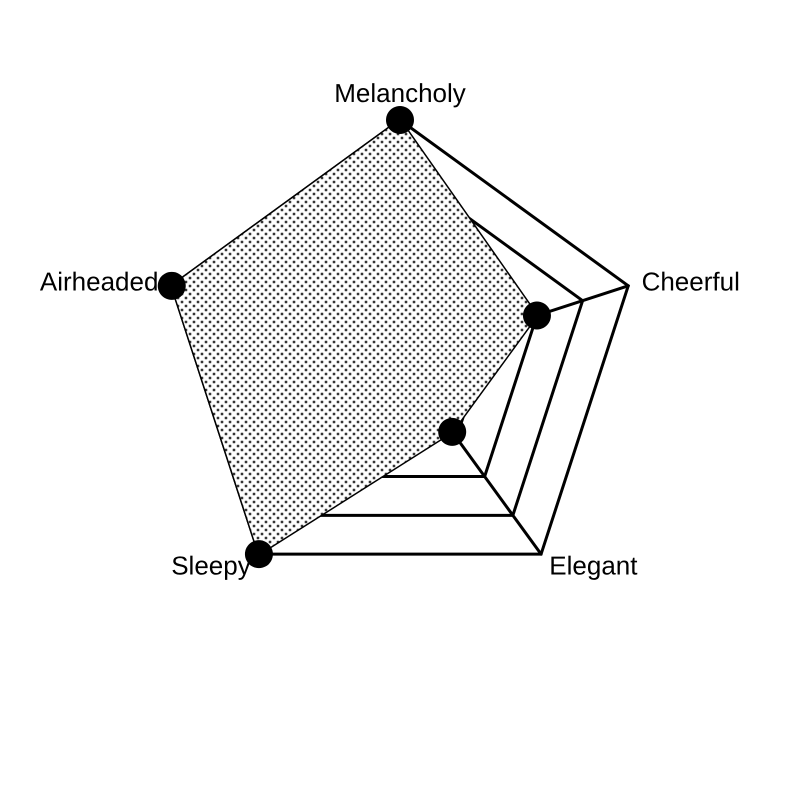  What do you see at coordinates (593, 565) in the screenshot?
I see `spoke-label: Elegant` at bounding box center [593, 565].